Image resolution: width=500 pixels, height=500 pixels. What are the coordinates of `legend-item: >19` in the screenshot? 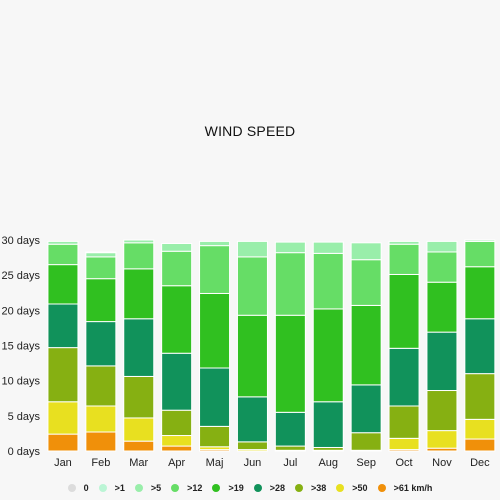 It's located at (228, 488).